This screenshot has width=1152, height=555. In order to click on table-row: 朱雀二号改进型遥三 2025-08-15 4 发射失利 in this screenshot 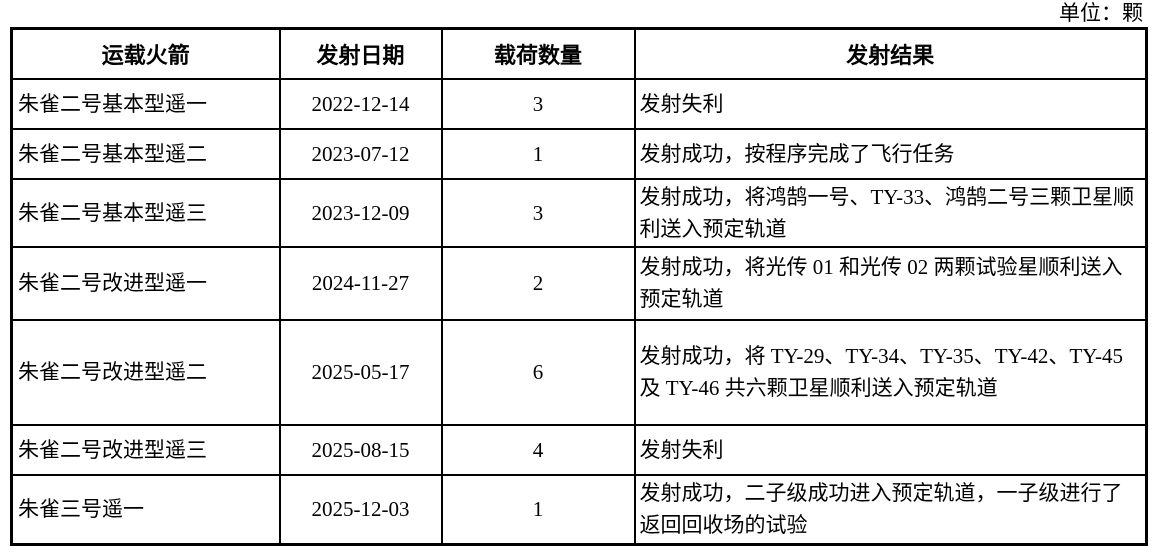, I will do `click(579, 449)`.